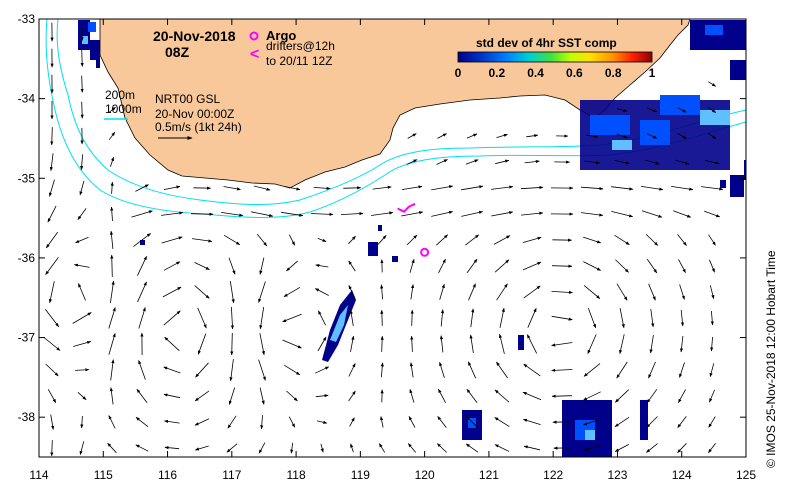  I want to click on credit-label: © IMOS 25-Nov-2018 12:00 Hobart Time, so click(771, 359).